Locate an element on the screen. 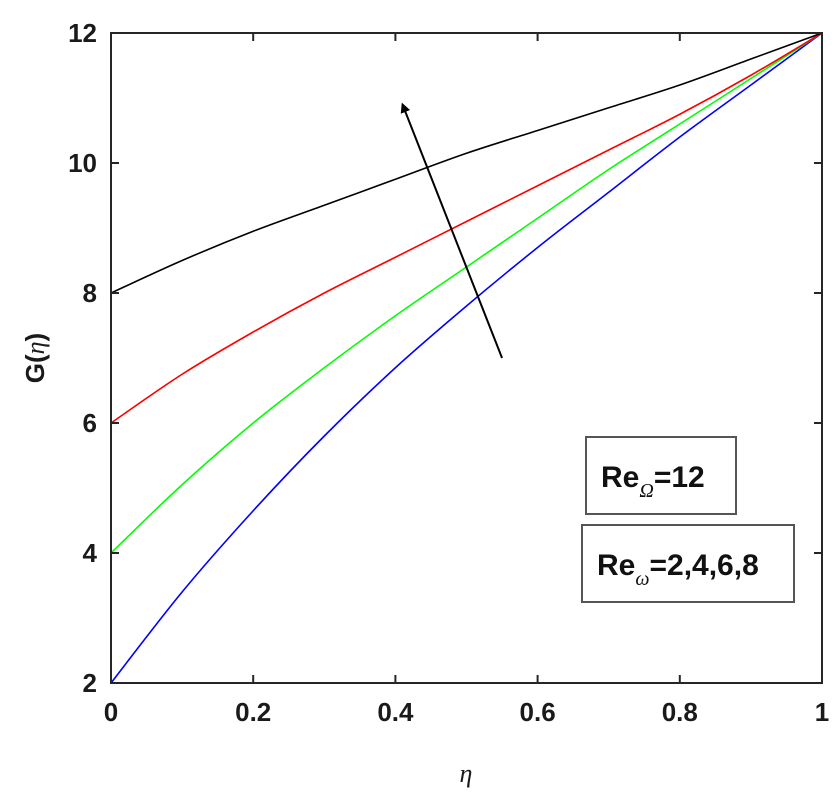 This screenshot has height=801, width=840. y-tick-label: 12 is located at coordinates (82, 33).